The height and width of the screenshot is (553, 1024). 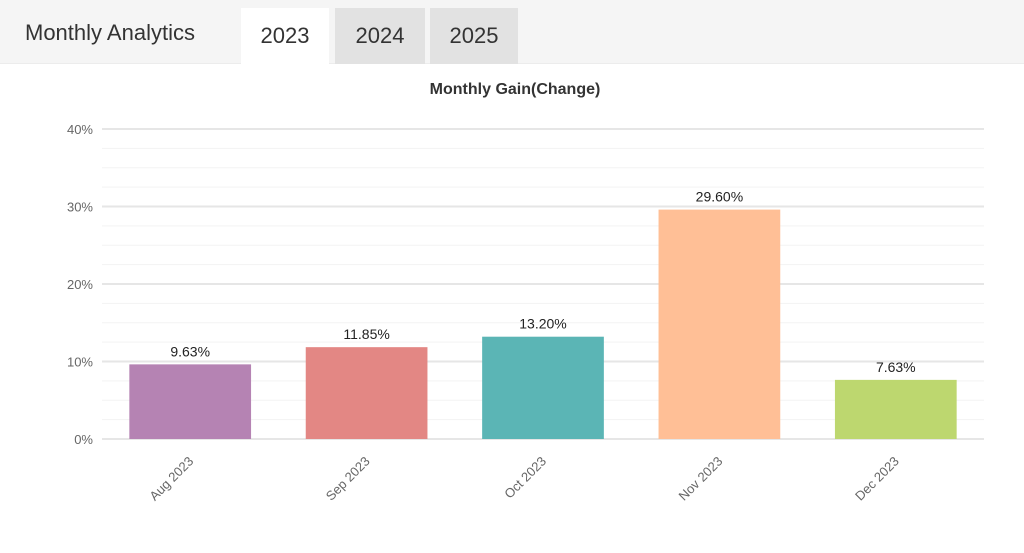 I want to click on y-tick-label: 40%, so click(x=80, y=129).